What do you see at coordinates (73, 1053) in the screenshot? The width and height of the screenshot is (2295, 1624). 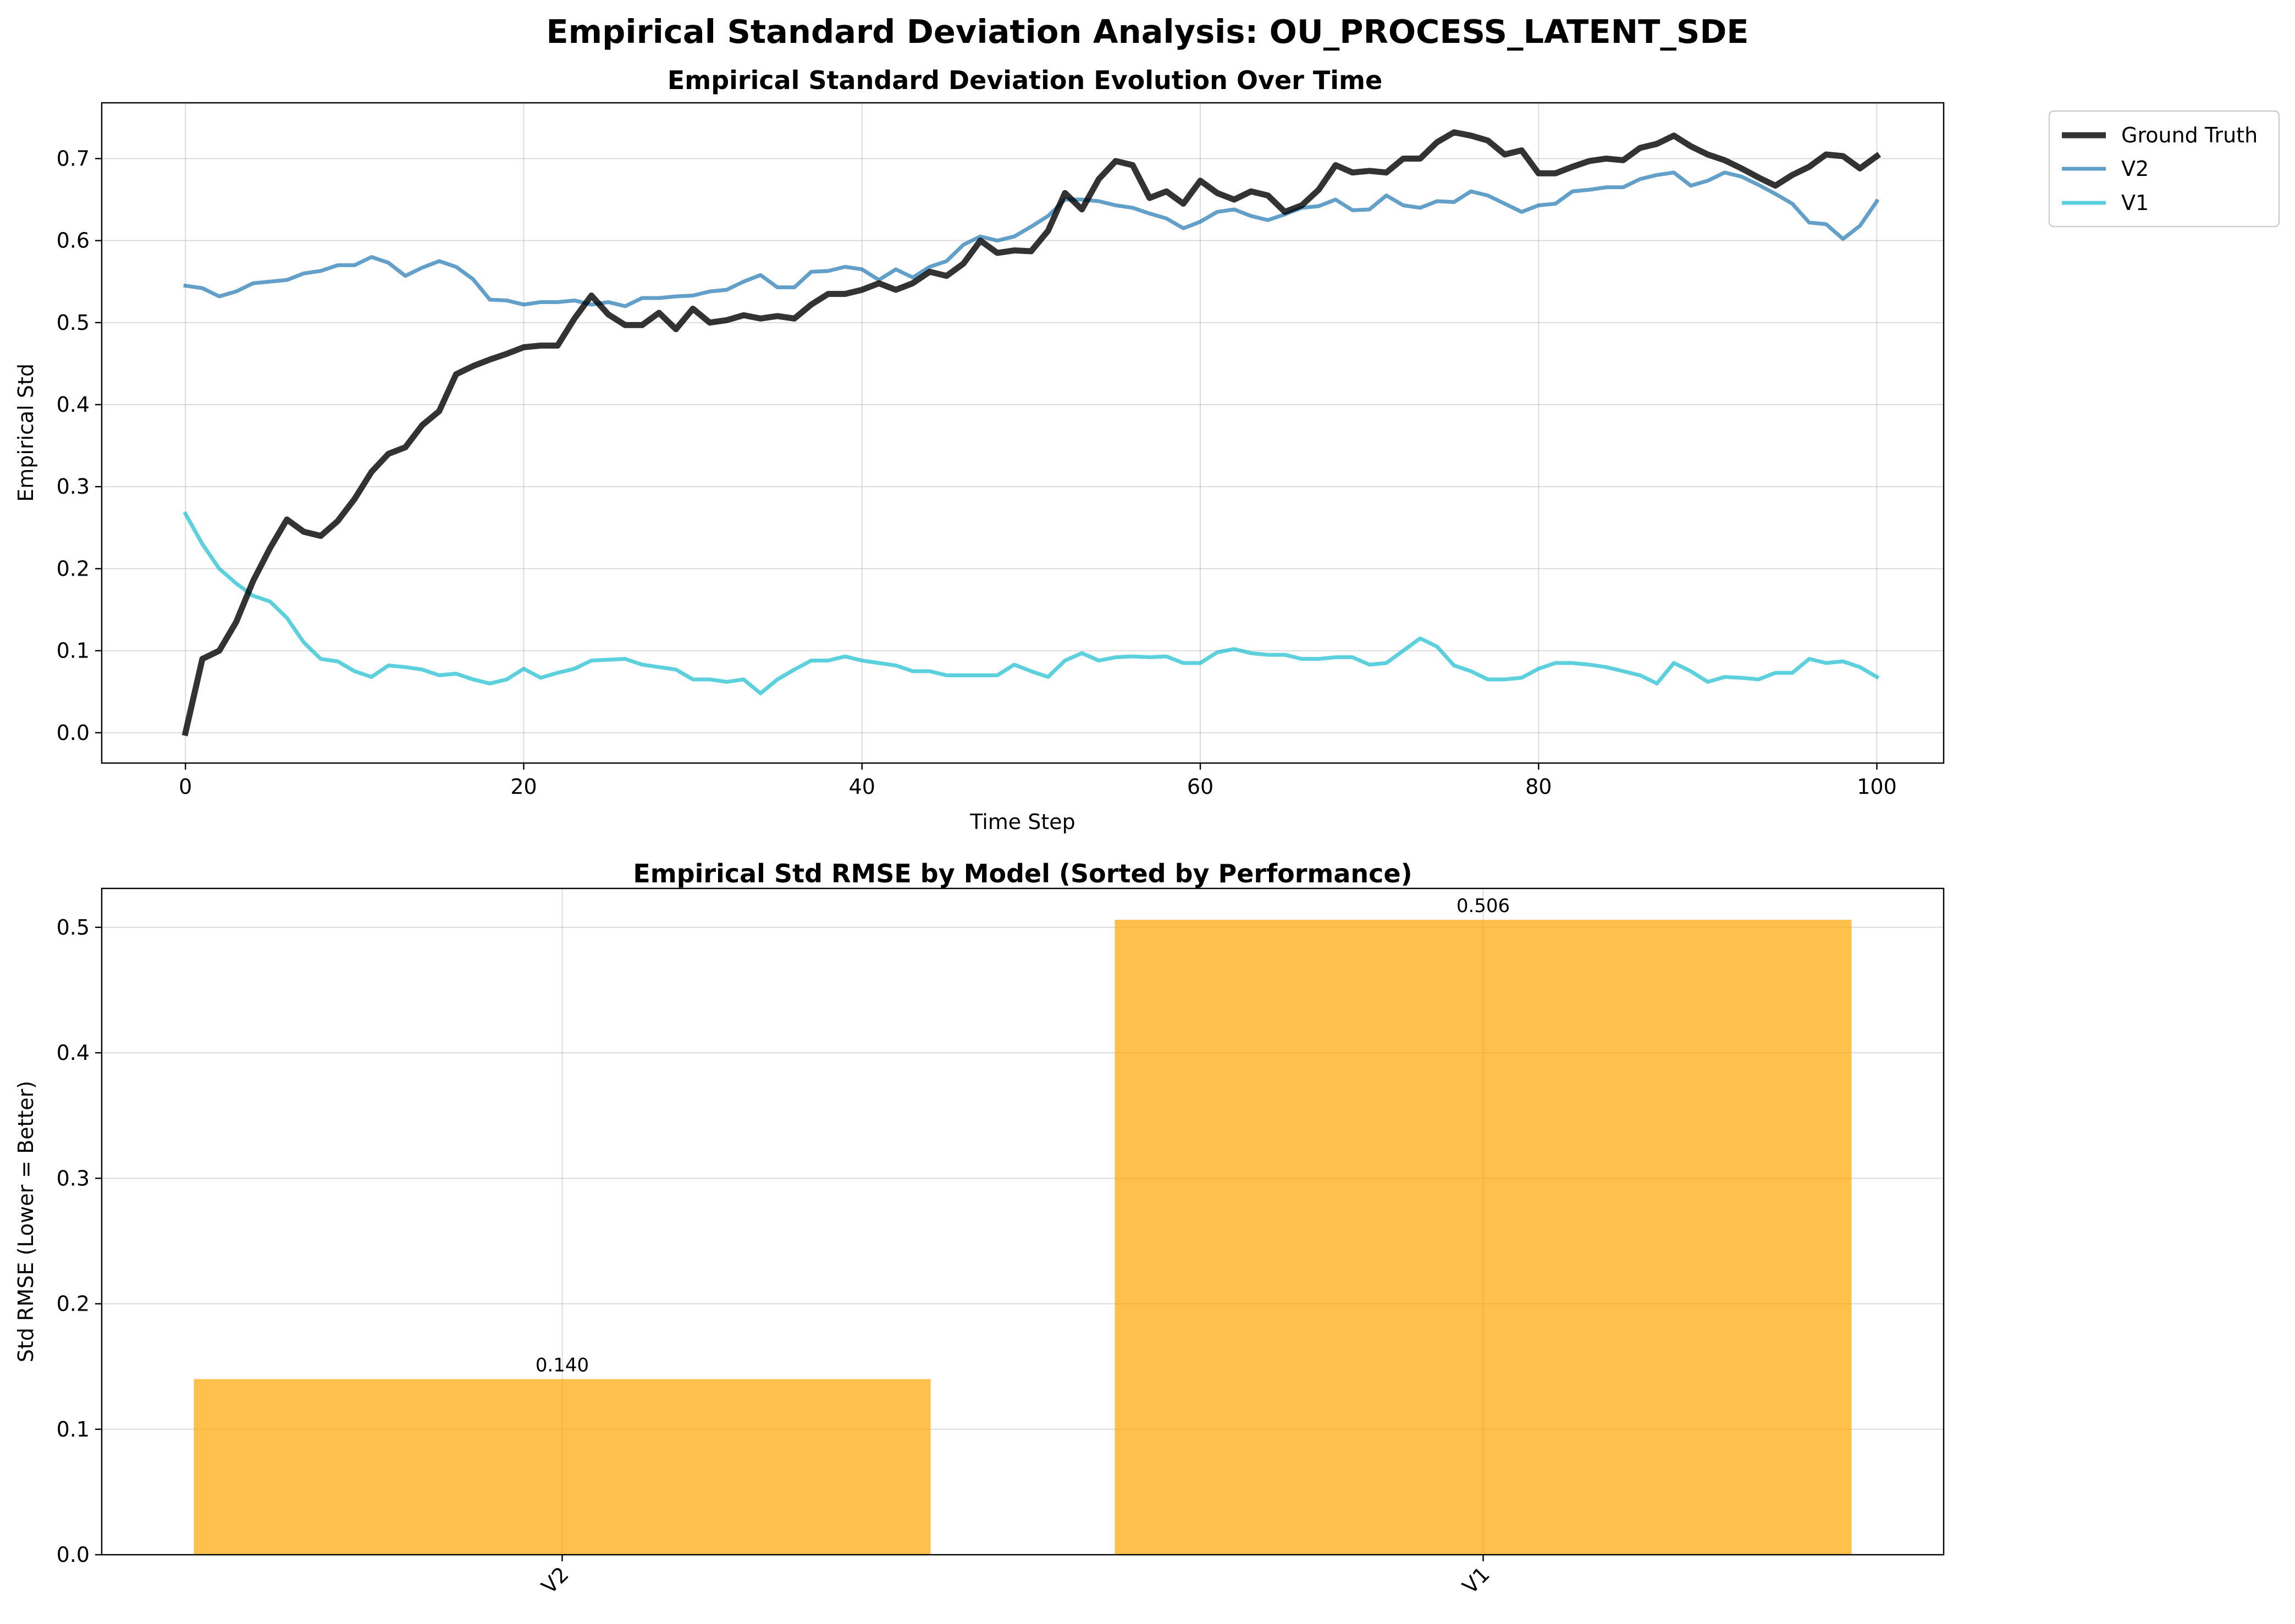 I see `bar-chart-ytick-label: 0.4` at bounding box center [73, 1053].